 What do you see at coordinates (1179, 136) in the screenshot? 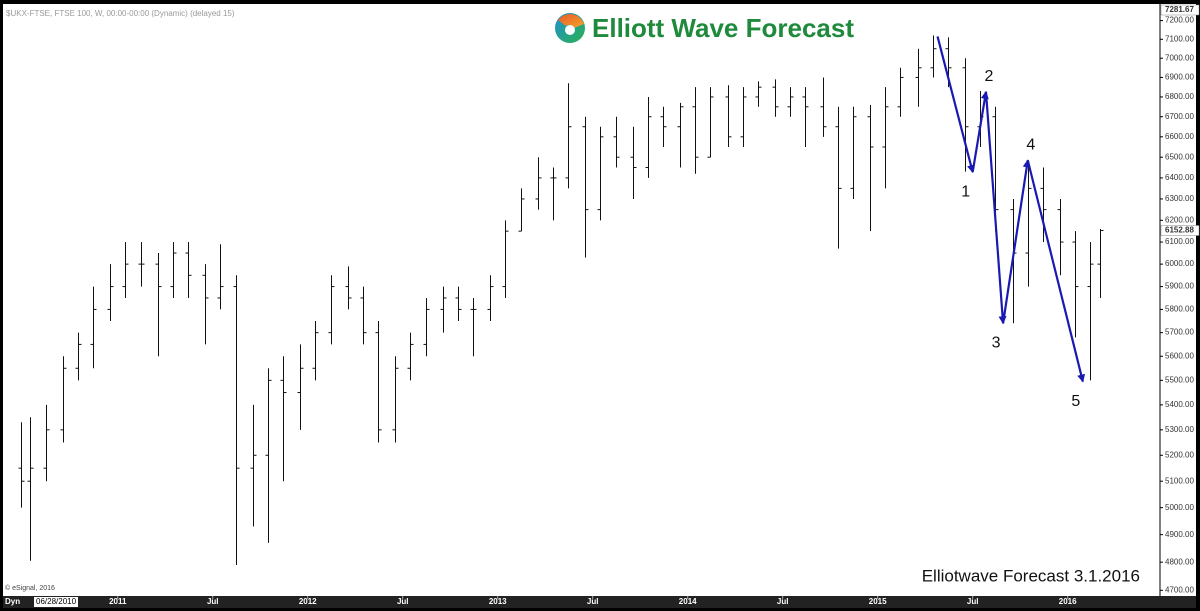
I see `y-tick-label: 6600.00` at bounding box center [1179, 136].